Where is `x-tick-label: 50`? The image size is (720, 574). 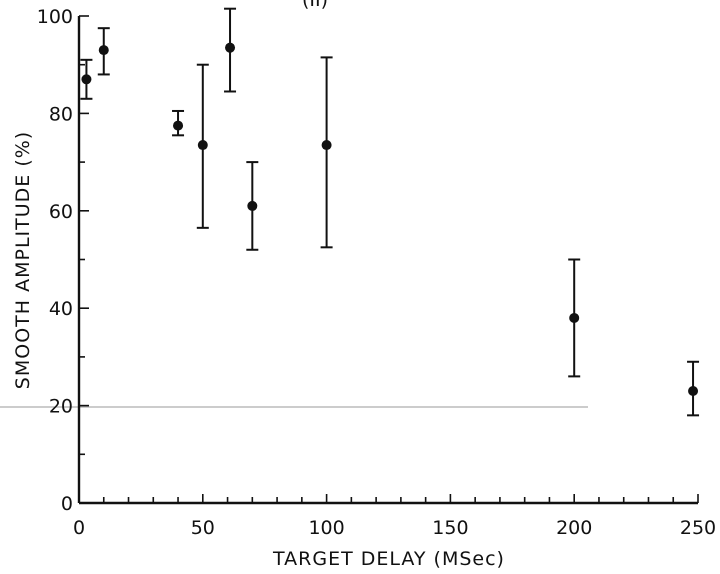 x-tick-label: 50 is located at coordinates (203, 528).